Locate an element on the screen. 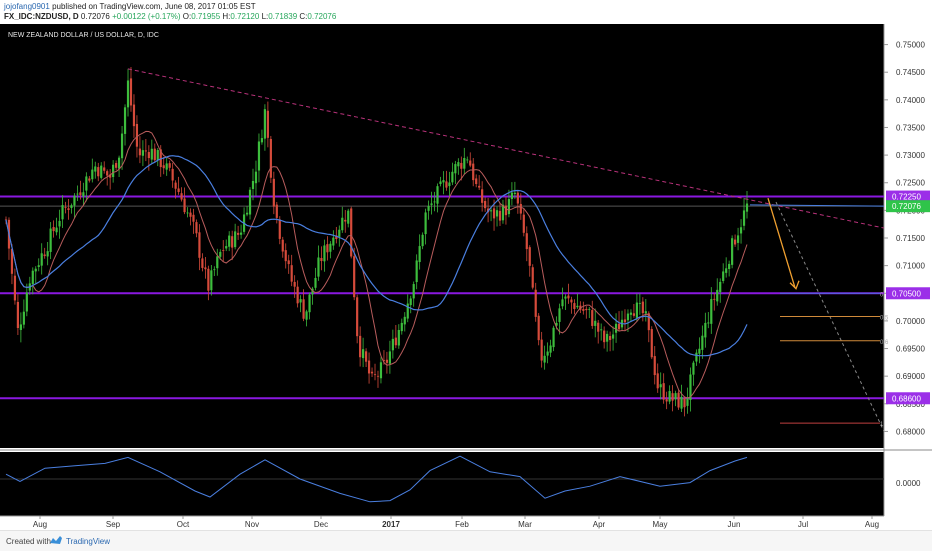  time-tick-label: Jul is located at coordinates (803, 524).